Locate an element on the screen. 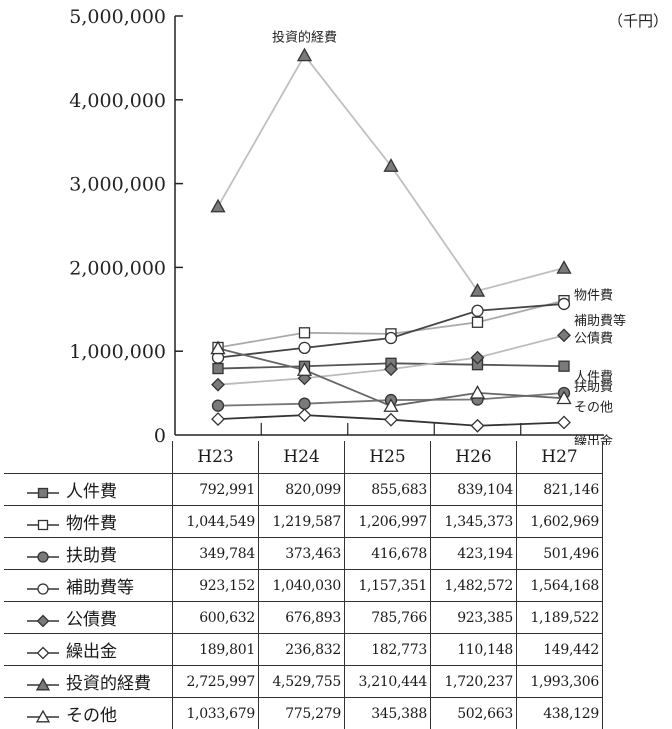 The image size is (672, 729). legend-entry: 公債費 is located at coordinates (88, 618).